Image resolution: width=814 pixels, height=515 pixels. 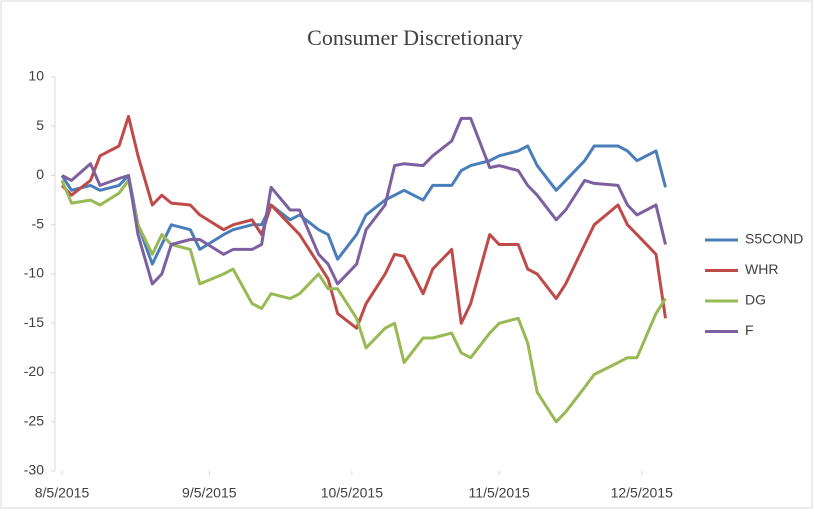 What do you see at coordinates (40, 125) in the screenshot?
I see `y-tick-label: 5` at bounding box center [40, 125].